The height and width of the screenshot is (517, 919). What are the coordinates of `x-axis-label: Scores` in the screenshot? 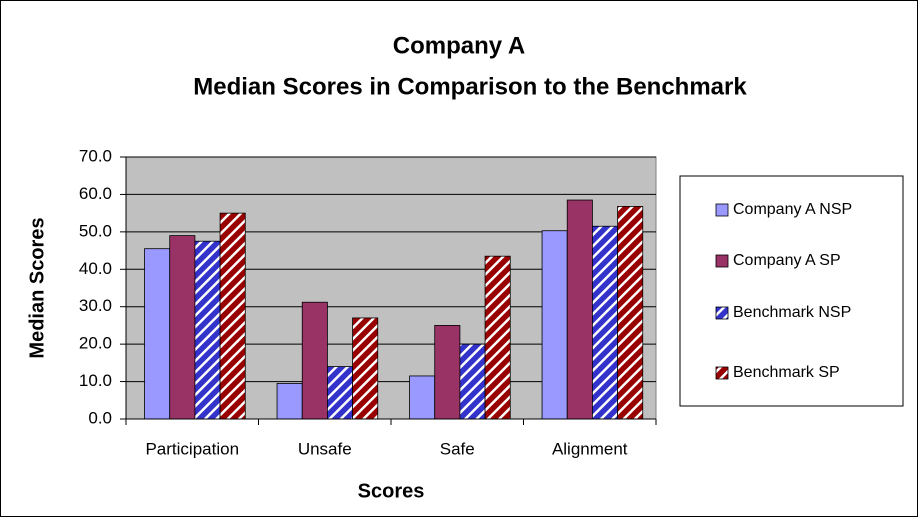 It's located at (391, 491).